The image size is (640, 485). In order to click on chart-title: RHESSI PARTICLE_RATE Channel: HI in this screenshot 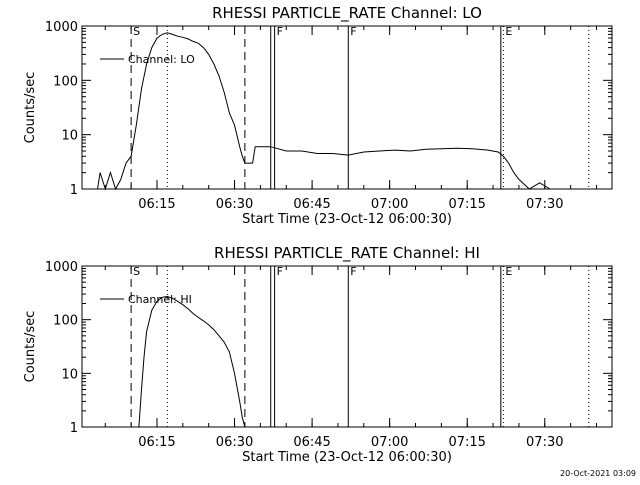, I will do `click(347, 253)`.